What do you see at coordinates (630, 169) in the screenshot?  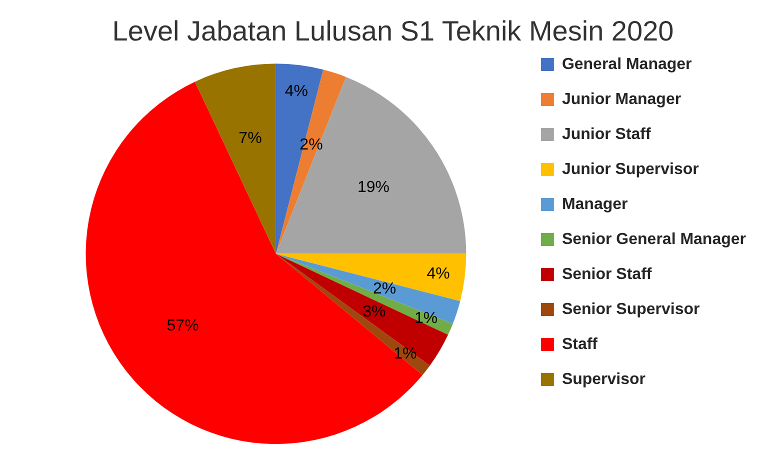 I see `legend-label: Junior Supervisor` at bounding box center [630, 169].